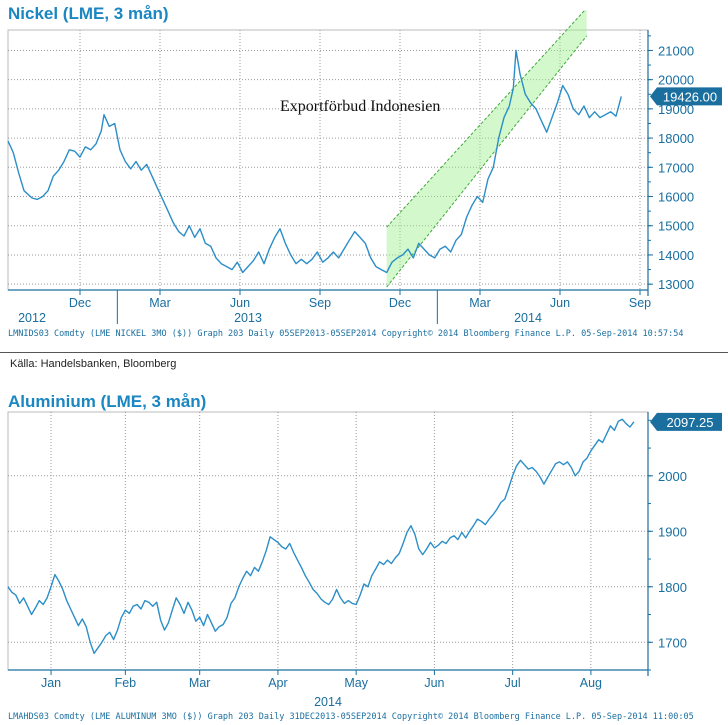 The image size is (728, 725). Describe the element at coordinates (88, 13) in the screenshot. I see `nickel-chart-title: Nickel (LME, 3 mån)` at that location.